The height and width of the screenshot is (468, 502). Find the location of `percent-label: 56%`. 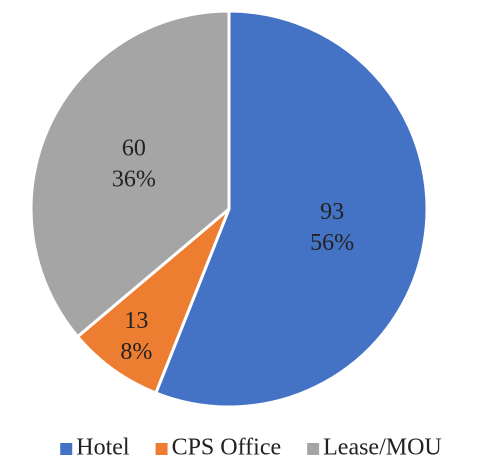

percent-label: 56% is located at coordinates (332, 243).